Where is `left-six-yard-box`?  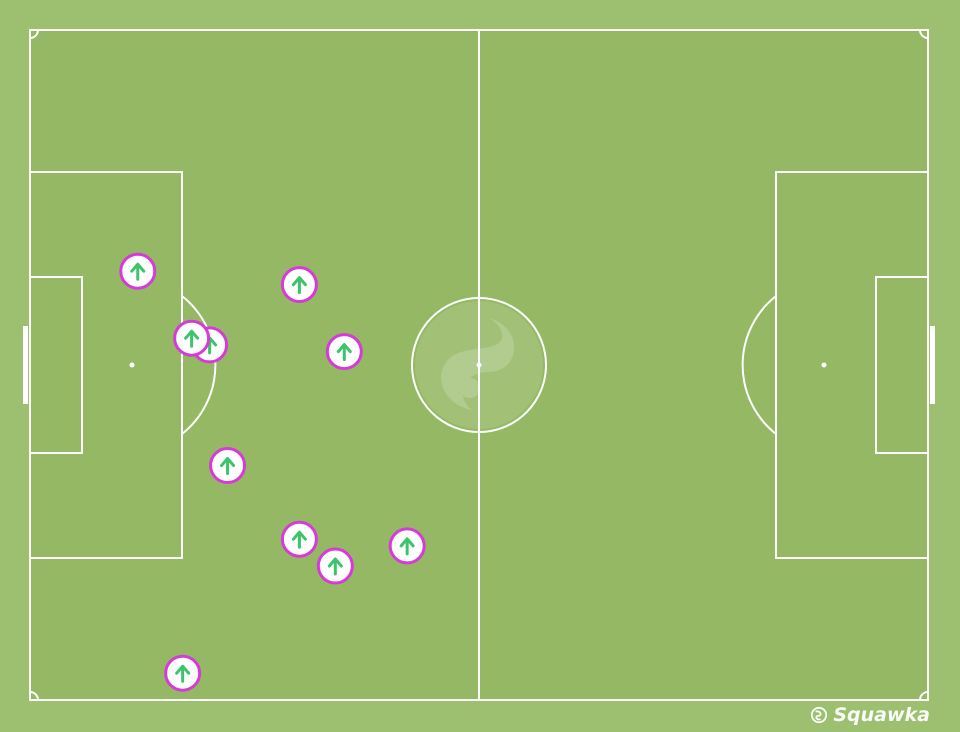 left-six-yard-box is located at coordinates (56, 365).